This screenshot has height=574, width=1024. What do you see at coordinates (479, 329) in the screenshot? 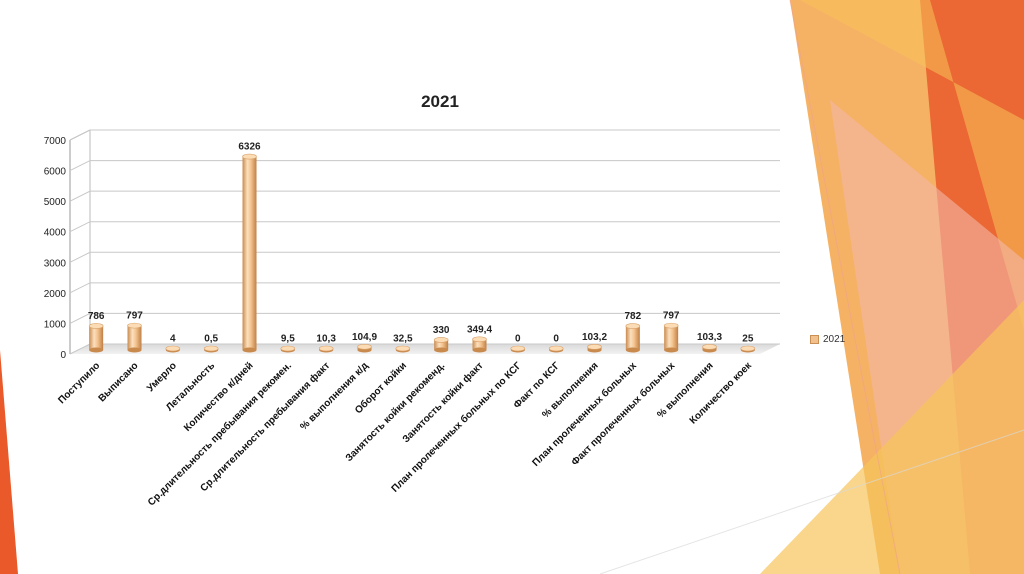
I see `data-label: 349,4` at bounding box center [479, 329].